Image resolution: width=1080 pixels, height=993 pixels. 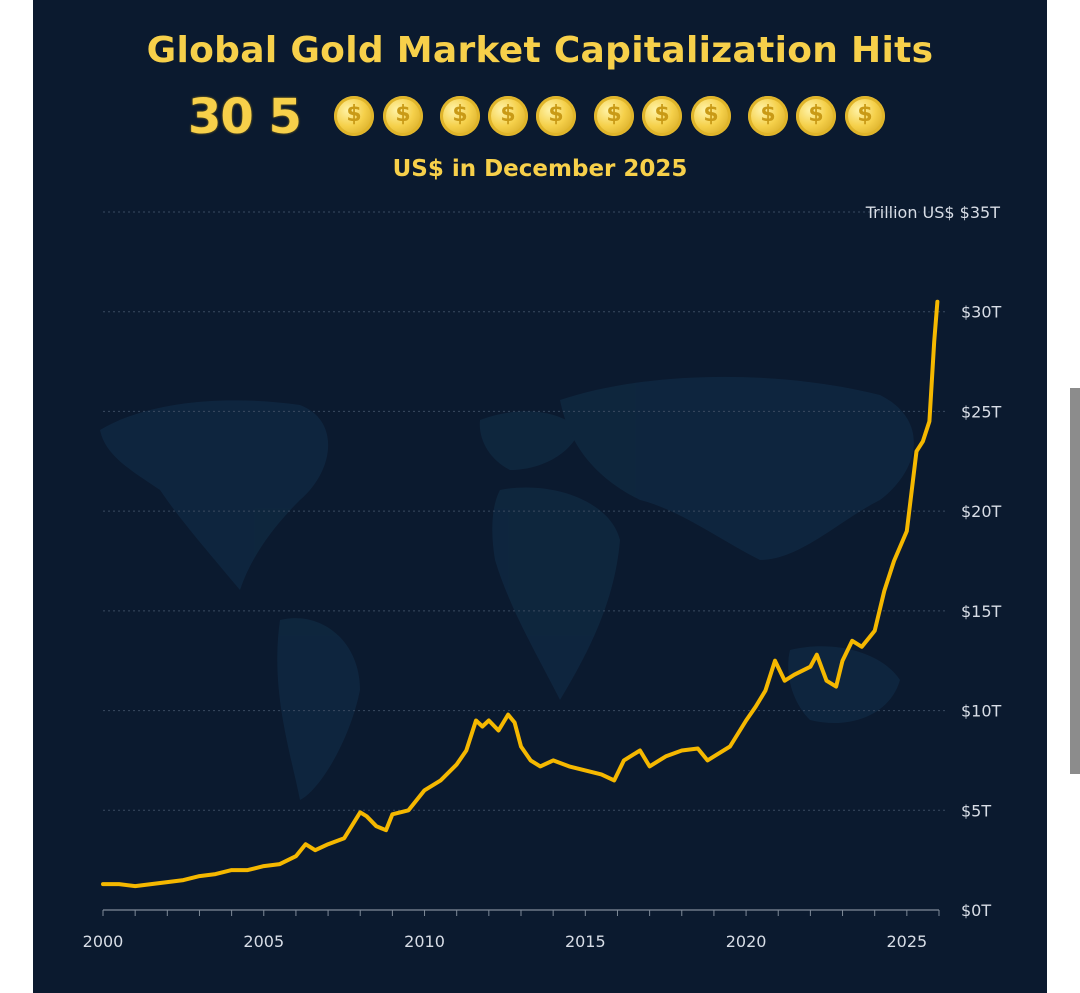 What do you see at coordinates (976, 810) in the screenshot?
I see `y-tick-label: $5T` at bounding box center [976, 810].